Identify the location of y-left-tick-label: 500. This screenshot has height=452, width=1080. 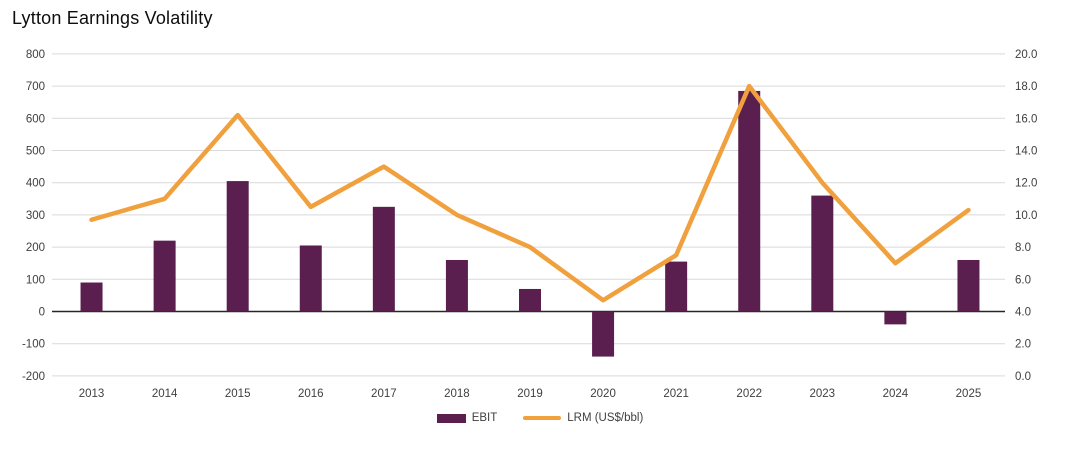
(35, 152).